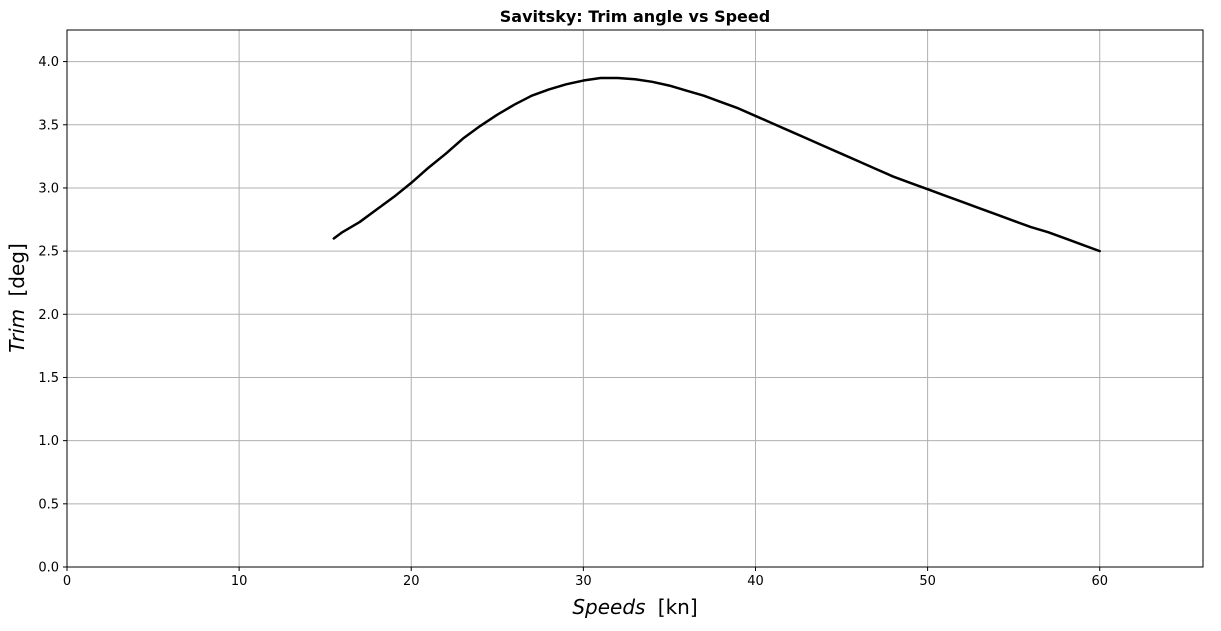  What do you see at coordinates (635, 16) in the screenshot?
I see `chart-title: Savitsky: Trim angle vs Speed` at bounding box center [635, 16].